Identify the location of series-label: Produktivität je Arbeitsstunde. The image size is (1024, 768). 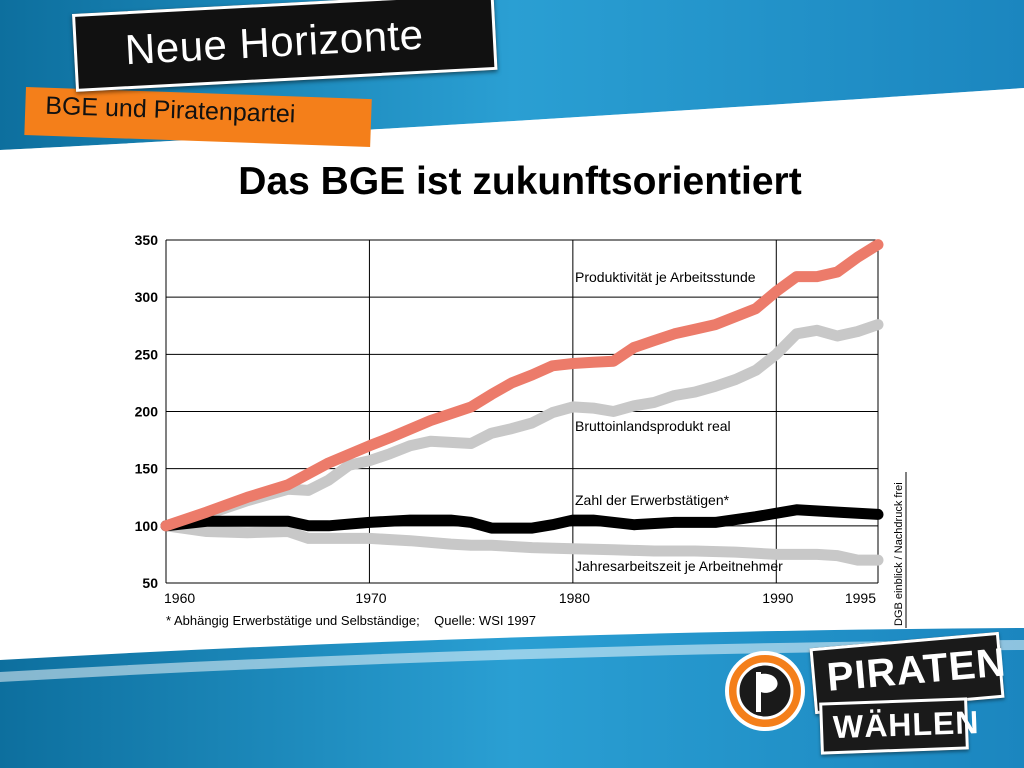
(665, 277).